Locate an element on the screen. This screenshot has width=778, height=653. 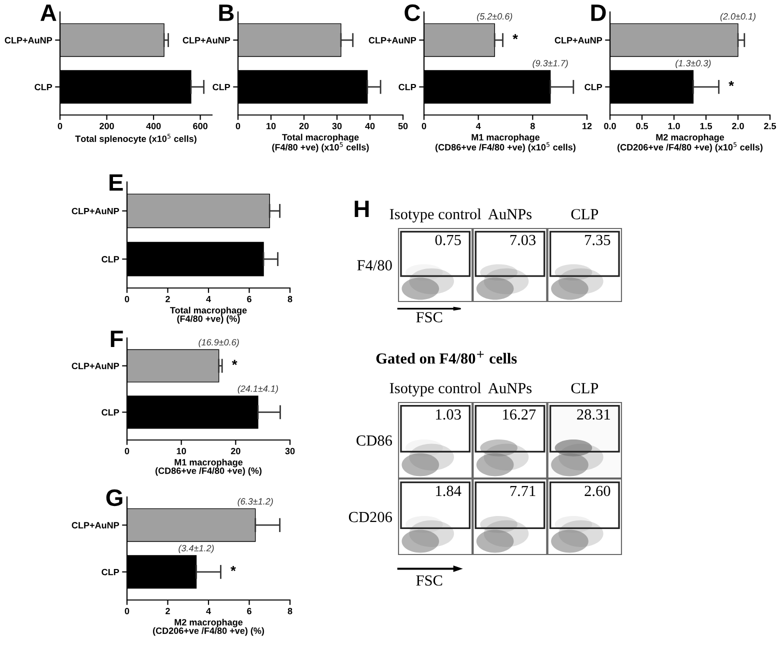
x-tick-label: 40 is located at coordinates (370, 126).